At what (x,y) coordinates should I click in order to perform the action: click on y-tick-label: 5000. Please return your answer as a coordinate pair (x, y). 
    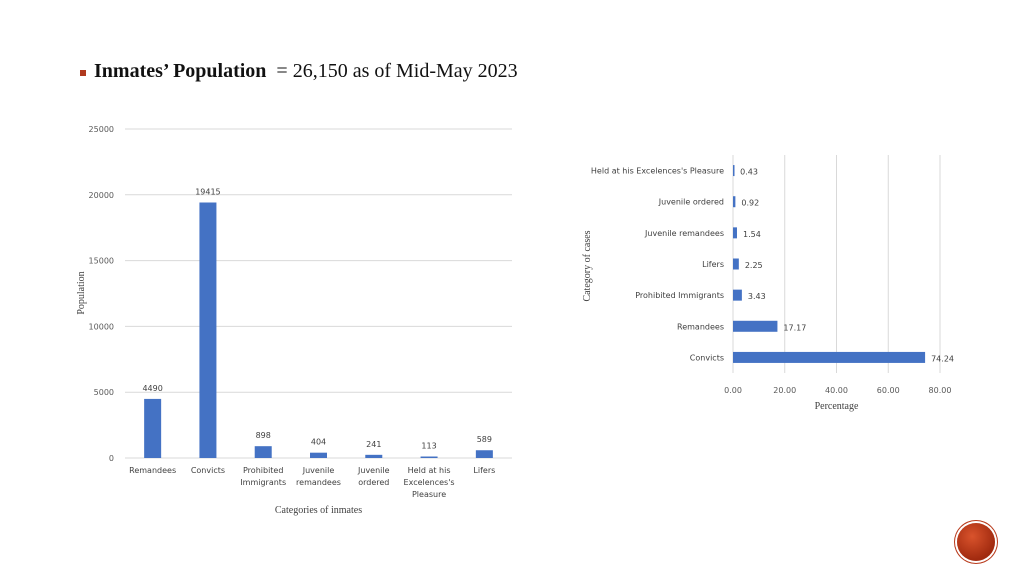
    Looking at the image, I should click on (104, 392).